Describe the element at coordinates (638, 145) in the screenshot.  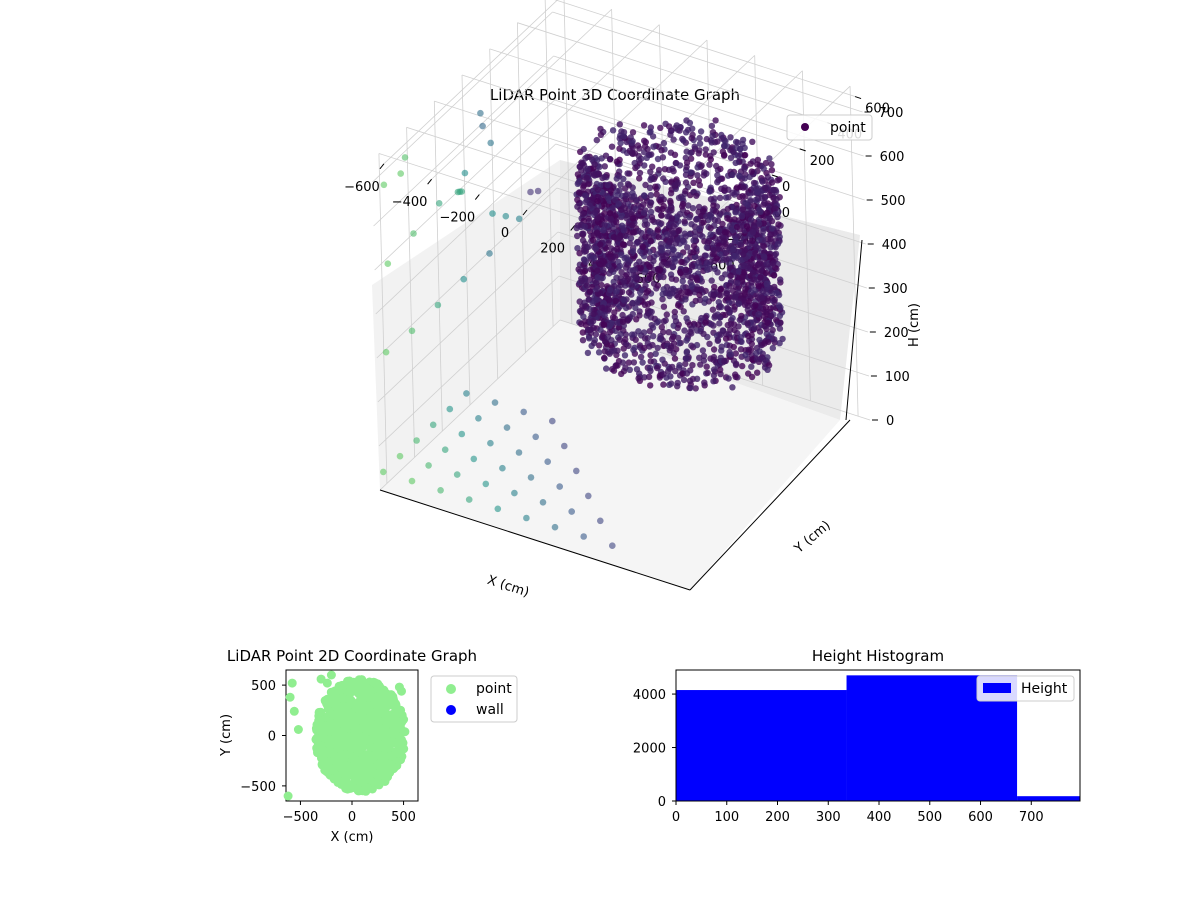
I see `point-3d-2067` at that location.